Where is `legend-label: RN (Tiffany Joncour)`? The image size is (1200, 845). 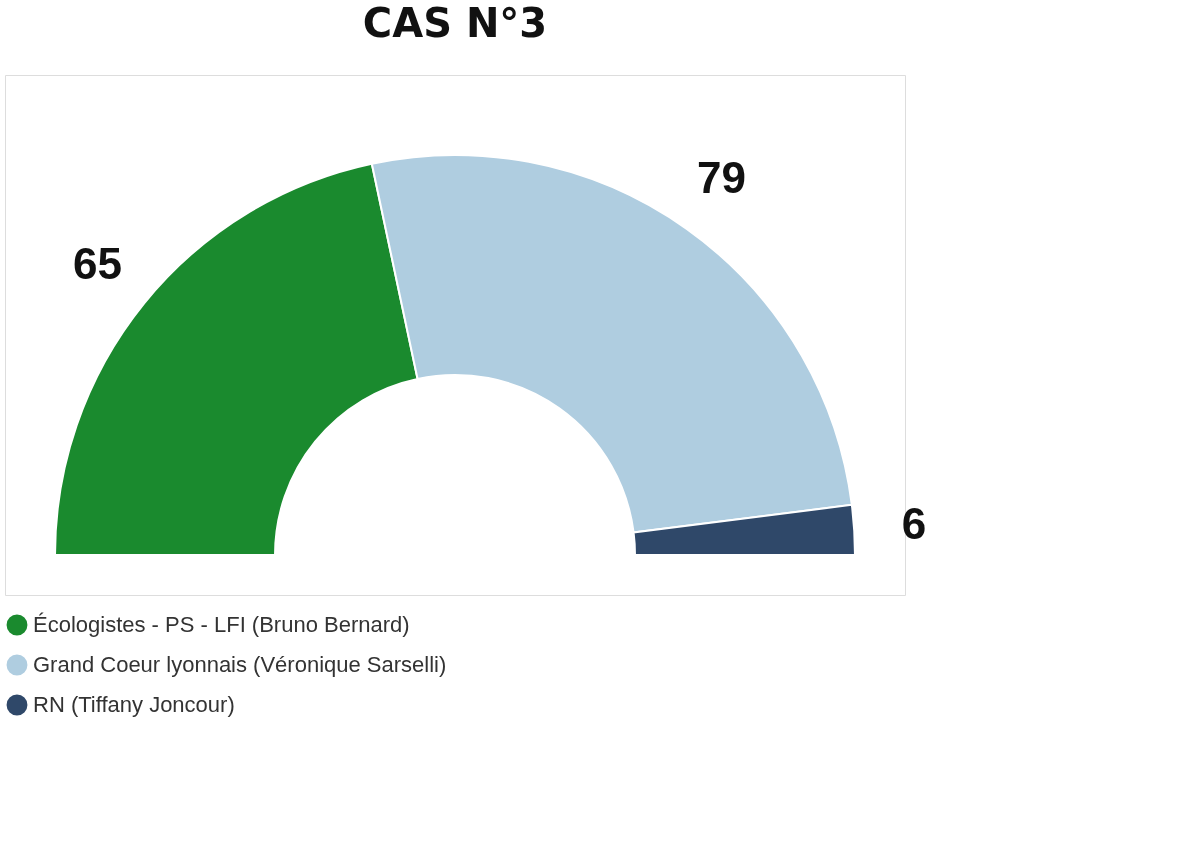
legend-label: RN (Tiffany Joncour) is located at coordinates (134, 704).